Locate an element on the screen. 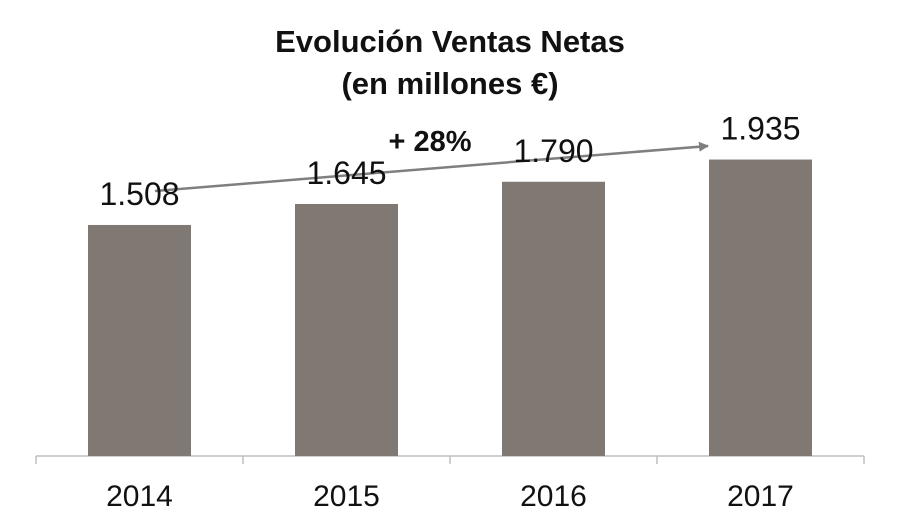 Image resolution: width=900 pixels, height=527 pixels. data-label-2015: 1.645 is located at coordinates (346, 173).